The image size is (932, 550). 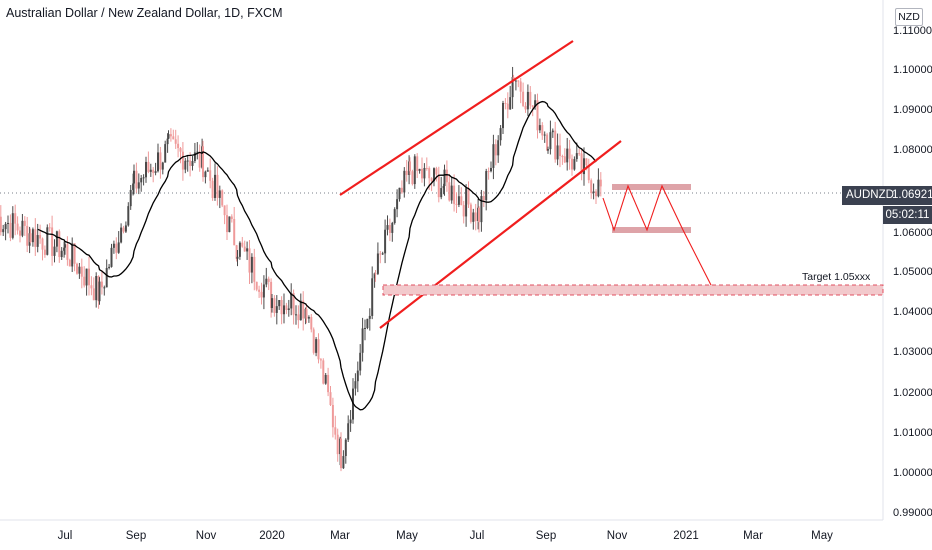 I want to click on last-price-value: 1.06921, so click(x=912, y=195).